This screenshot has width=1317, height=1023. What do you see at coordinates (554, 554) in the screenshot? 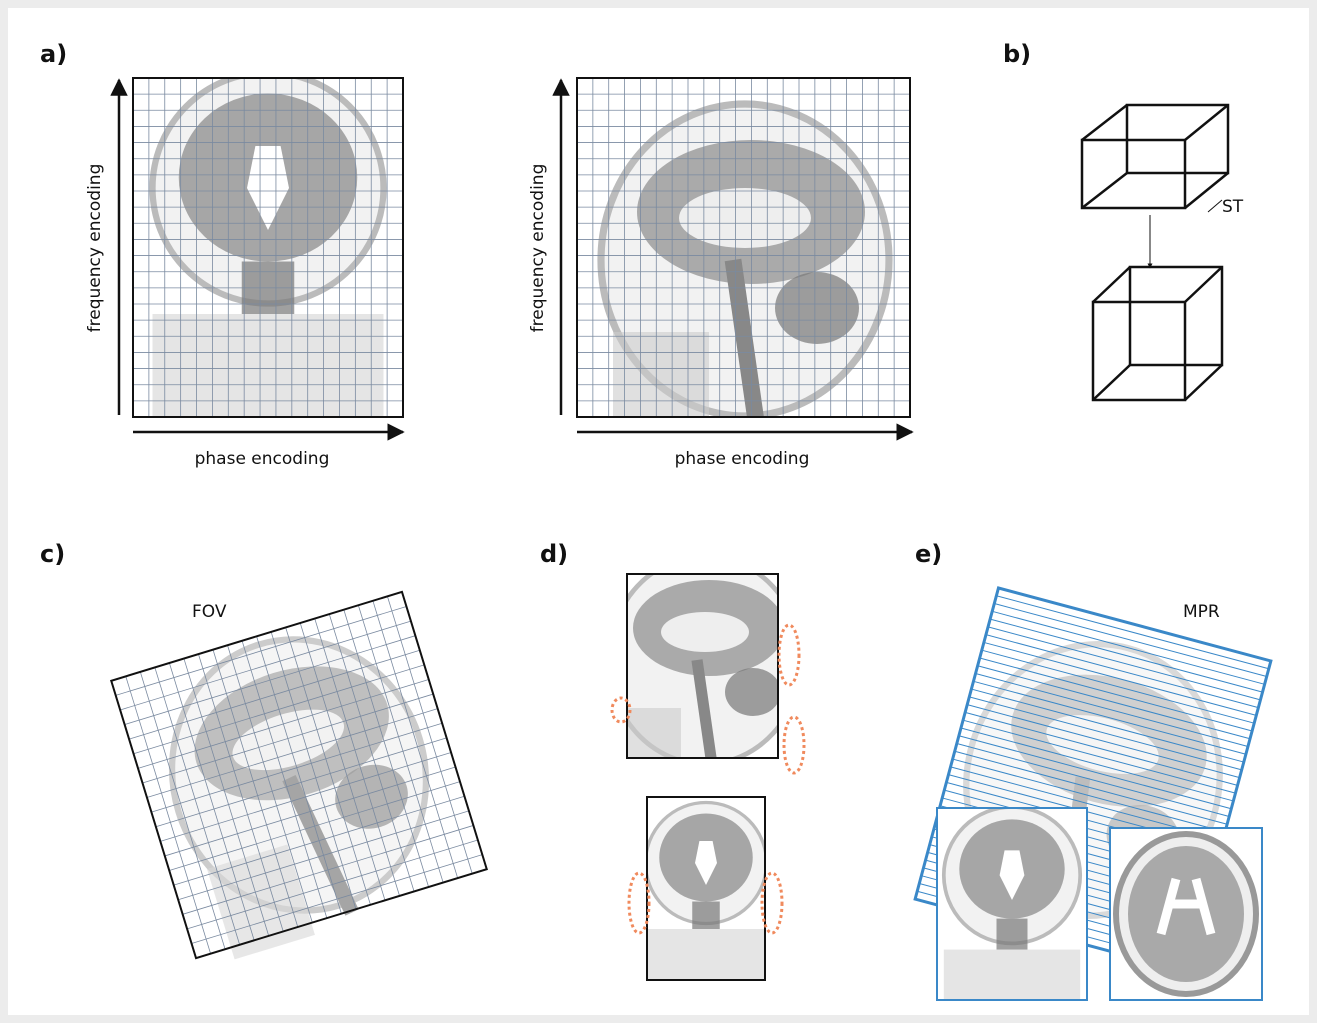
I see `panel-label: d)` at bounding box center [554, 554].